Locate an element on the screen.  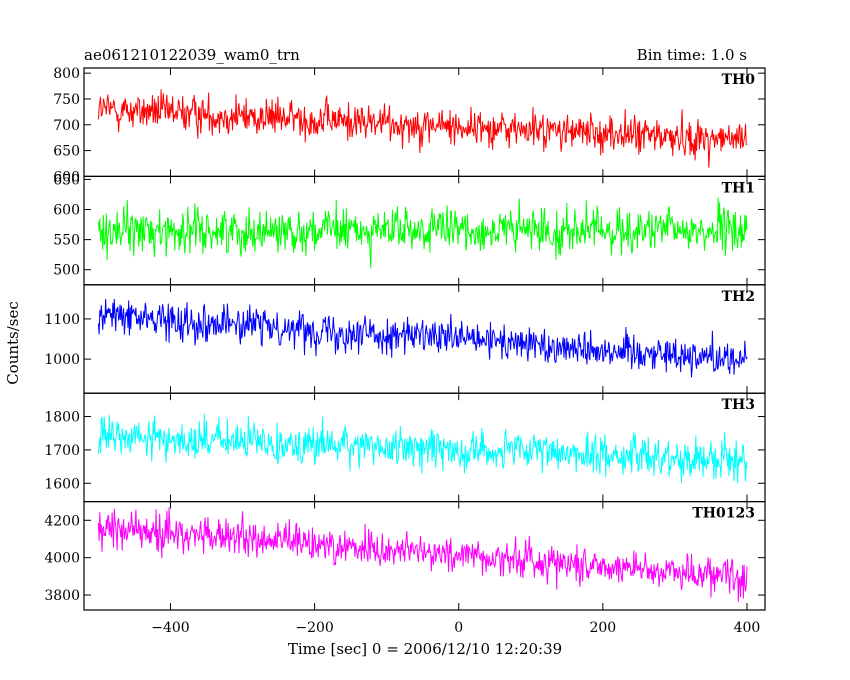
x-tick-label: 0 is located at coordinates (458, 628).